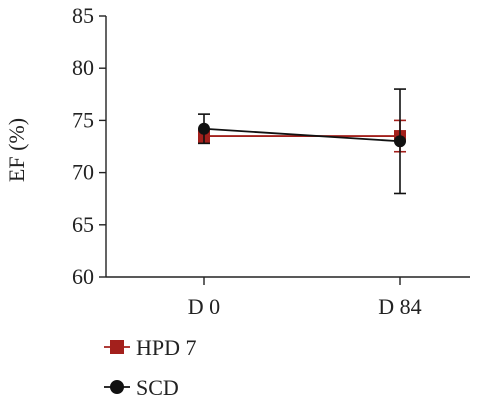 Image resolution: width=500 pixels, height=406 pixels. What do you see at coordinates (166, 347) in the screenshot?
I see `legend-label: HPD 7` at bounding box center [166, 347].